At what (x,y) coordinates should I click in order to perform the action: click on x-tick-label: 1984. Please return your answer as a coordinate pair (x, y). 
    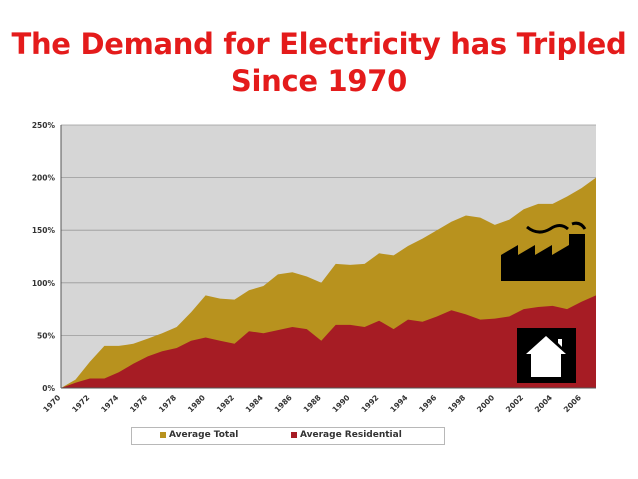
    Looking at the image, I should click on (254, 403).